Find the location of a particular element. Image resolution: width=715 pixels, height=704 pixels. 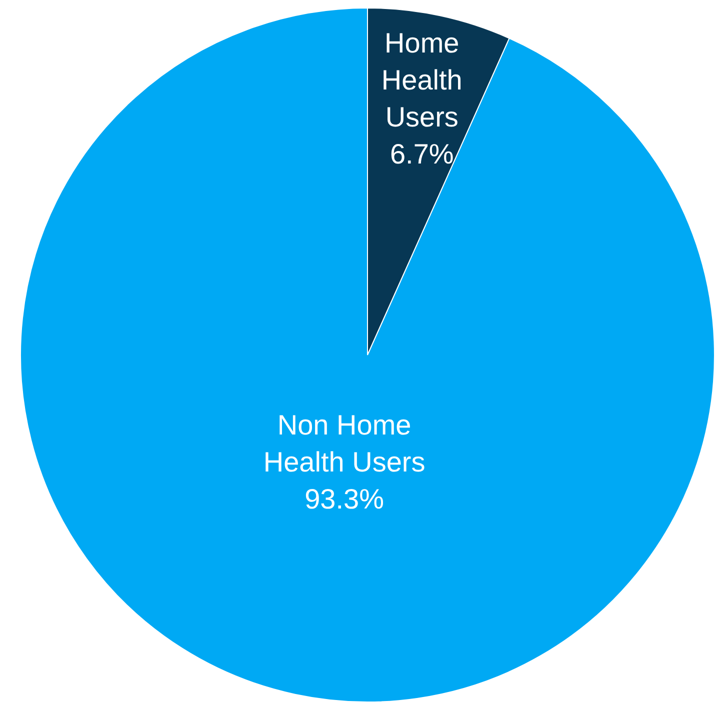

data-label: 6.7% is located at coordinates (422, 154).